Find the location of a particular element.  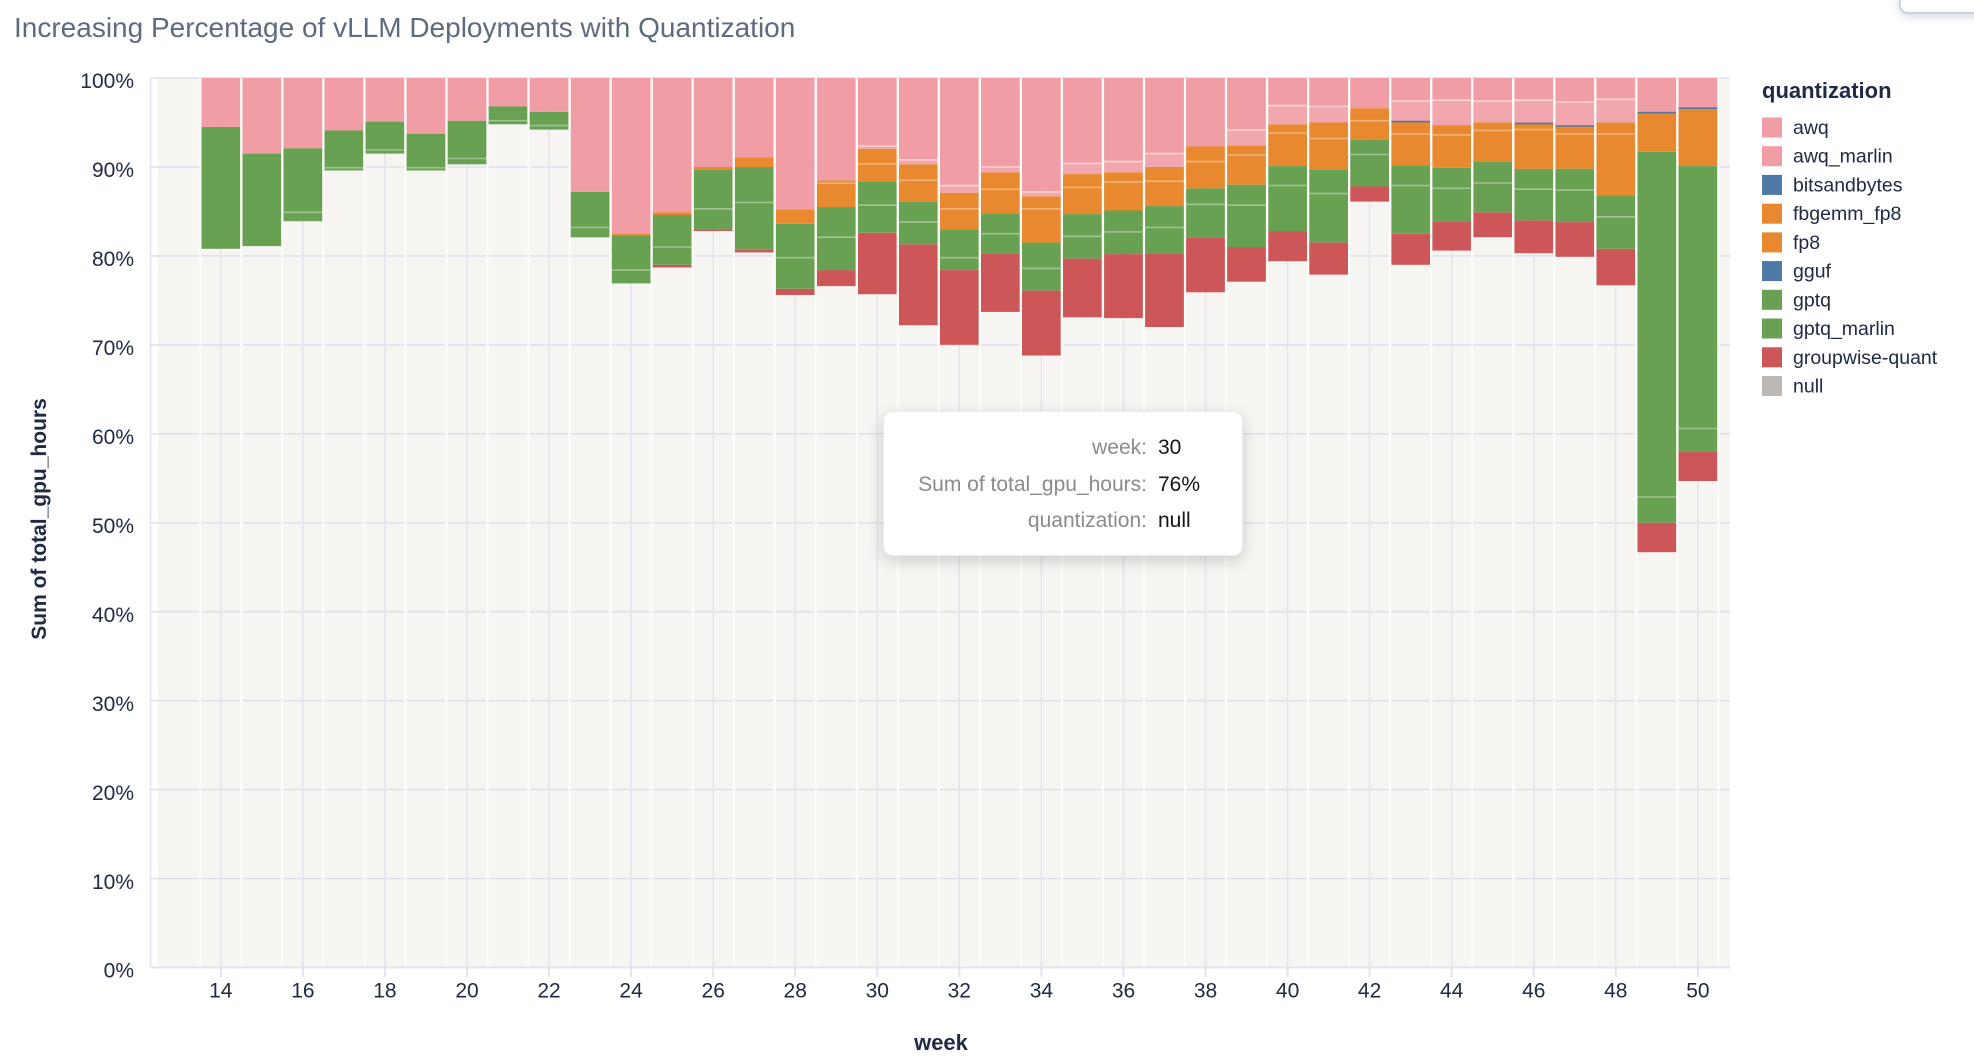

svg-text: 36 is located at coordinates (1123, 991).